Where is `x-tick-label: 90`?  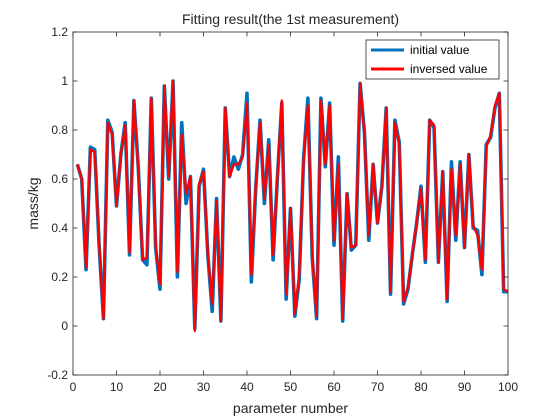 x-tick-label: 90 is located at coordinates (465, 387).